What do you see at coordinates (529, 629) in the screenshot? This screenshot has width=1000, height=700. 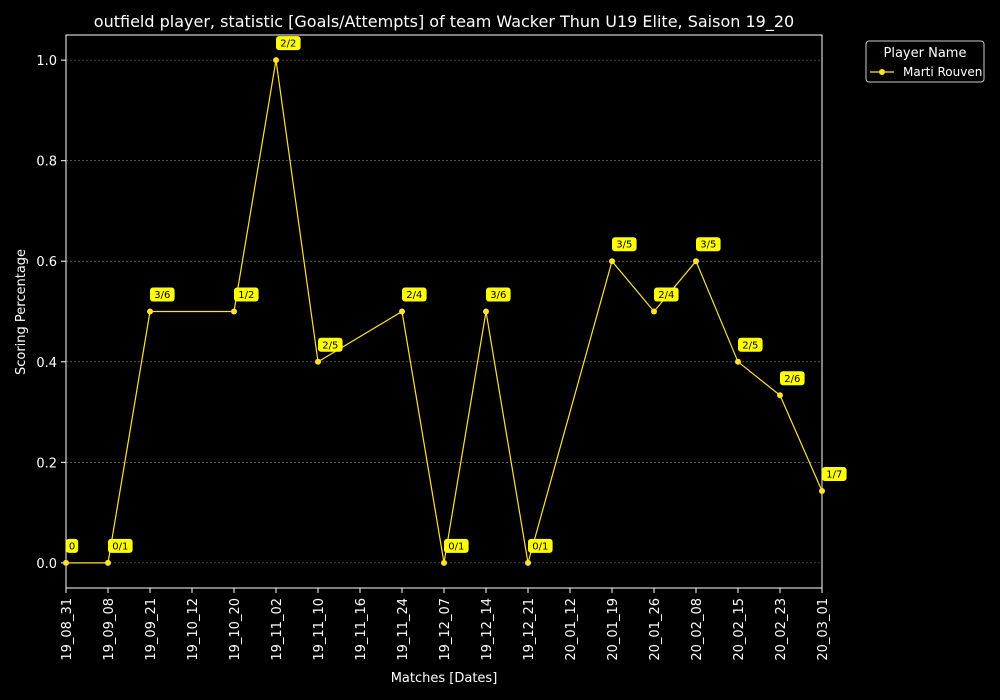 I see `x-tick-label: 19_12_21` at bounding box center [529, 629].